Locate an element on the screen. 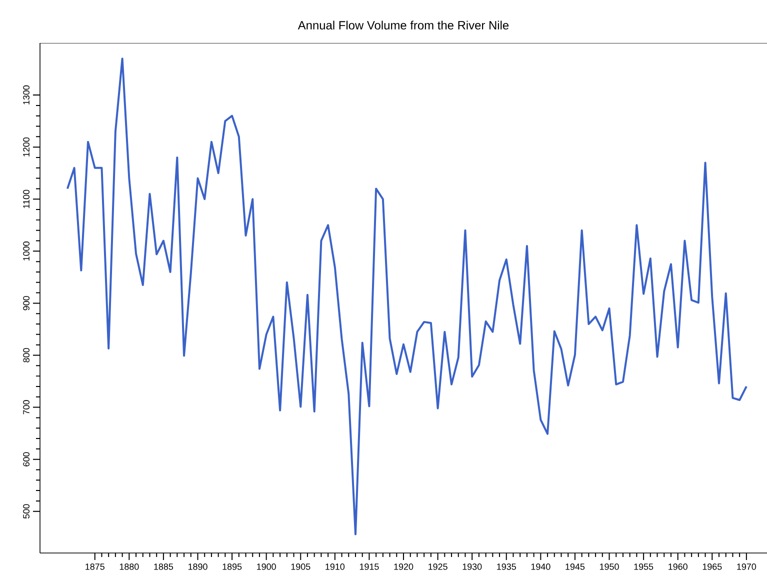 This screenshot has width=767, height=584. x-tick-label: 1880 is located at coordinates (129, 567).